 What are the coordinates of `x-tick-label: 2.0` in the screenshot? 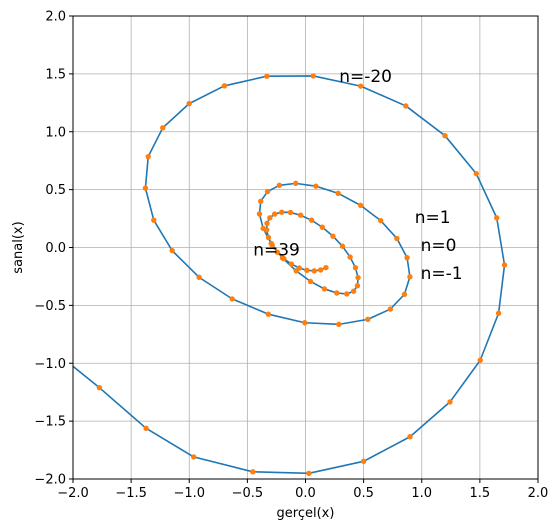 It's located at (538, 493).